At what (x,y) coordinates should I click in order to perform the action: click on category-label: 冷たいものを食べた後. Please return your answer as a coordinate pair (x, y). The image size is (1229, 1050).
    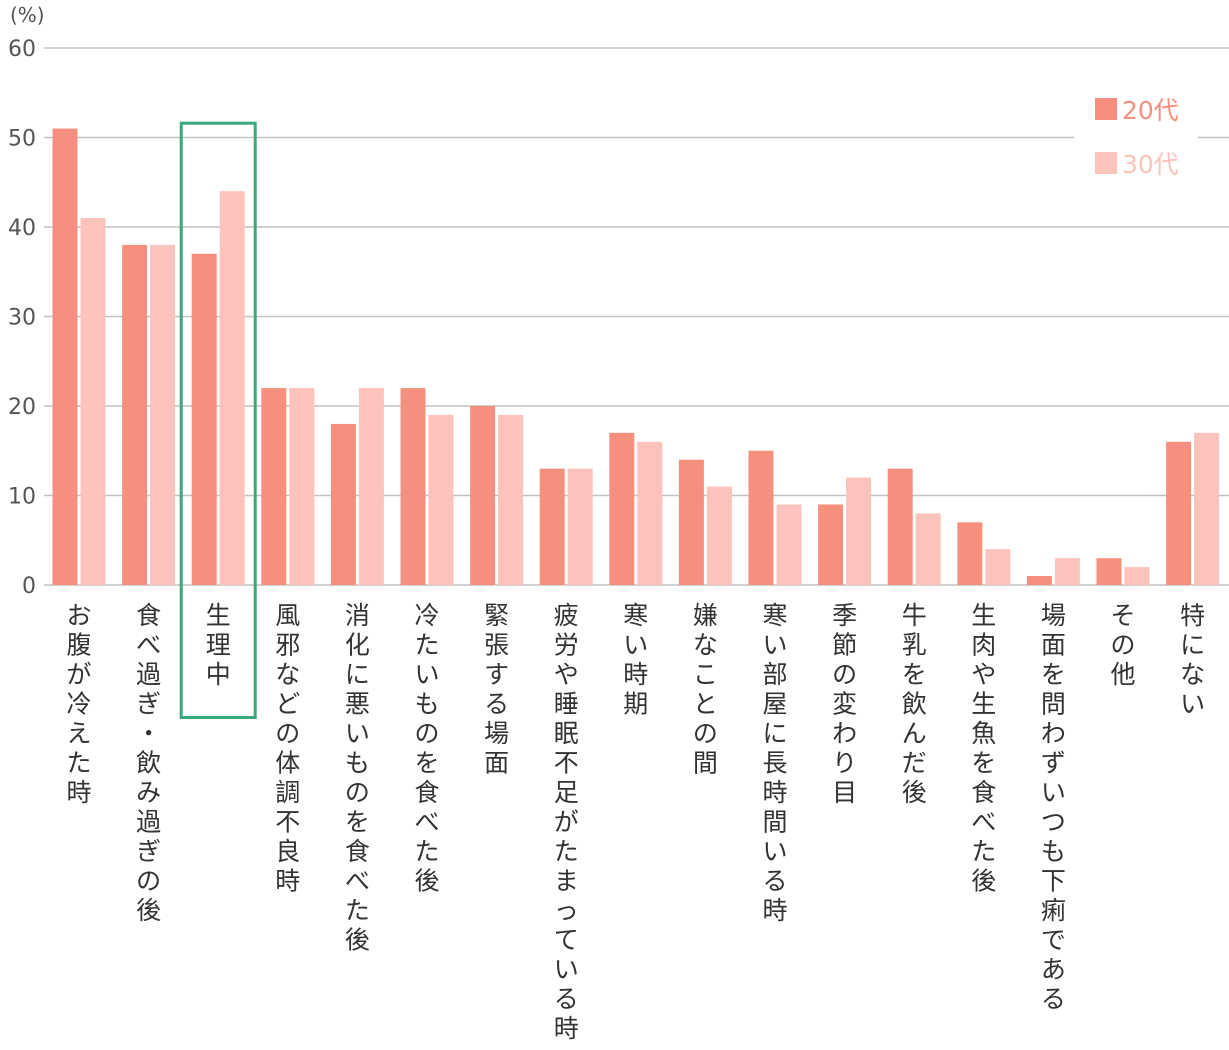
    Looking at the image, I should click on (426, 748).